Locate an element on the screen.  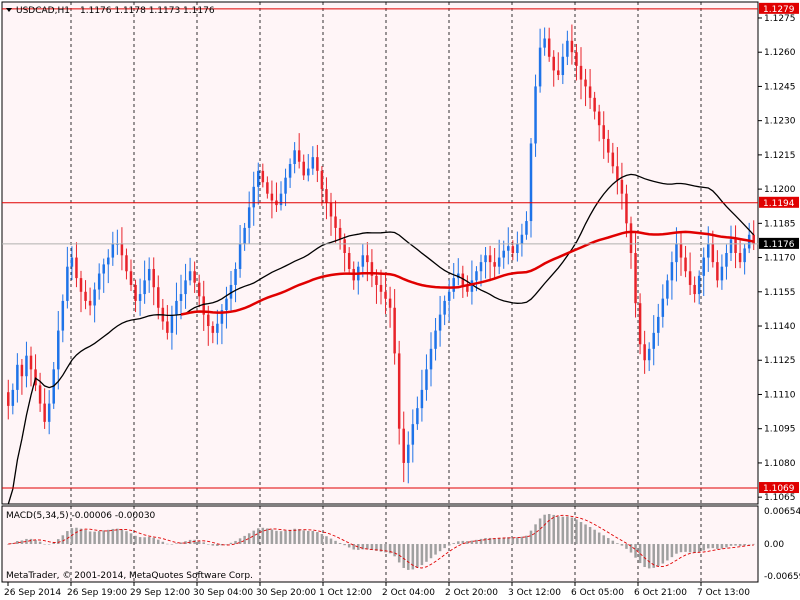
price-tick-label: 1.1110 is located at coordinates (780, 395).